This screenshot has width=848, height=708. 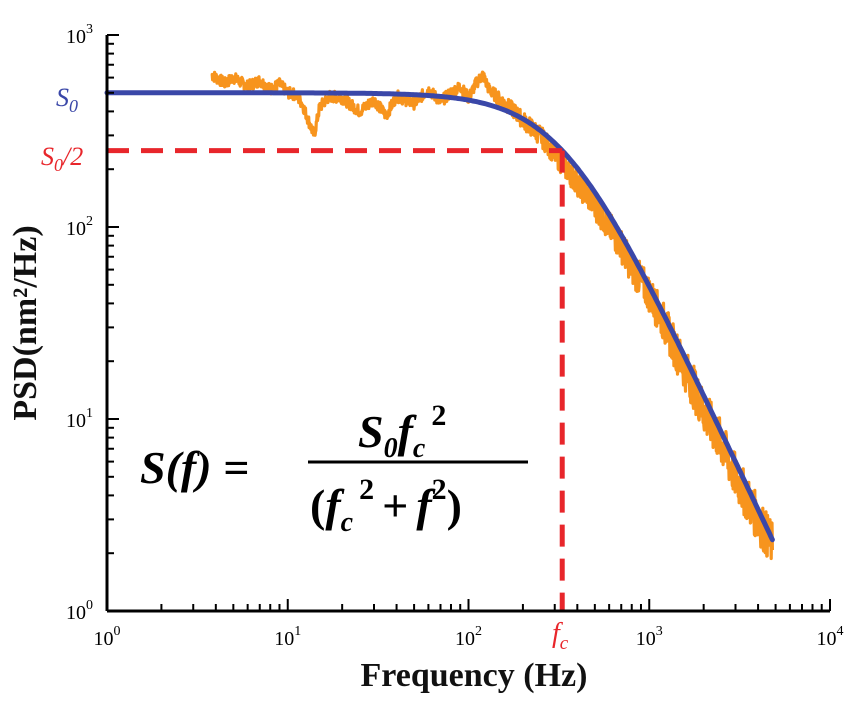 What do you see at coordinates (25, 322) in the screenshot?
I see `y-axis-title: PSD(nm²/Hz)` at bounding box center [25, 322].